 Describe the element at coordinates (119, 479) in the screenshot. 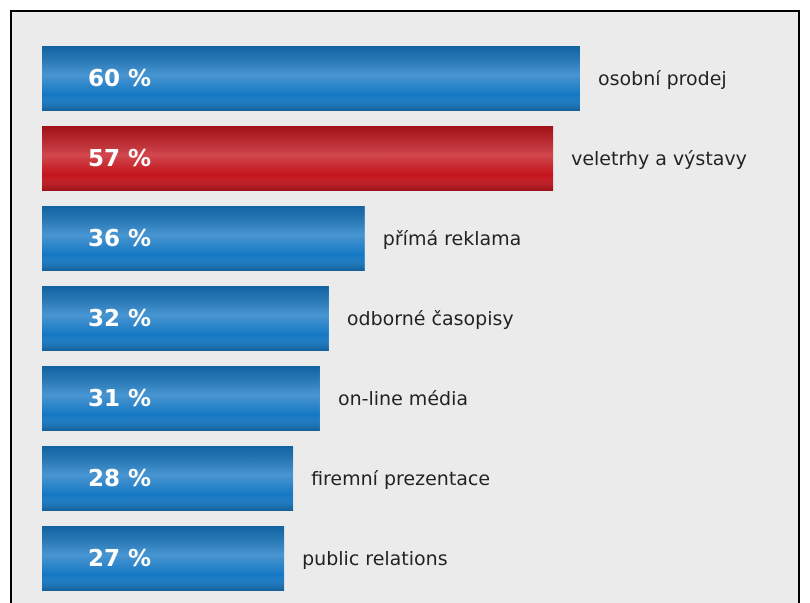

I see `value-label: 28 %` at that location.